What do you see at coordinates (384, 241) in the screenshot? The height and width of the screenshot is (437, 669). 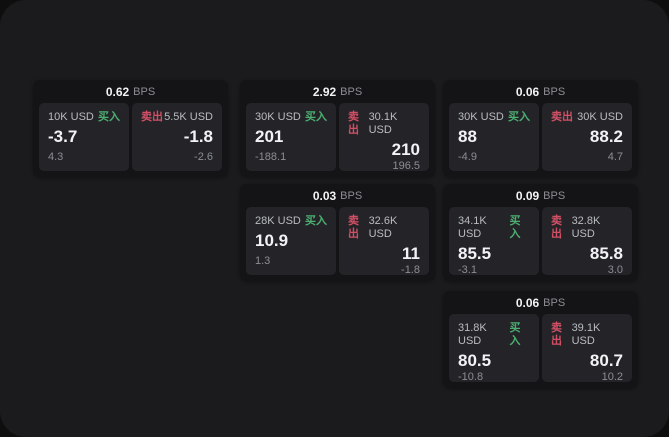 I see `sell-panel: 卖出 32.6K USD 11 -1.8` at bounding box center [384, 241].